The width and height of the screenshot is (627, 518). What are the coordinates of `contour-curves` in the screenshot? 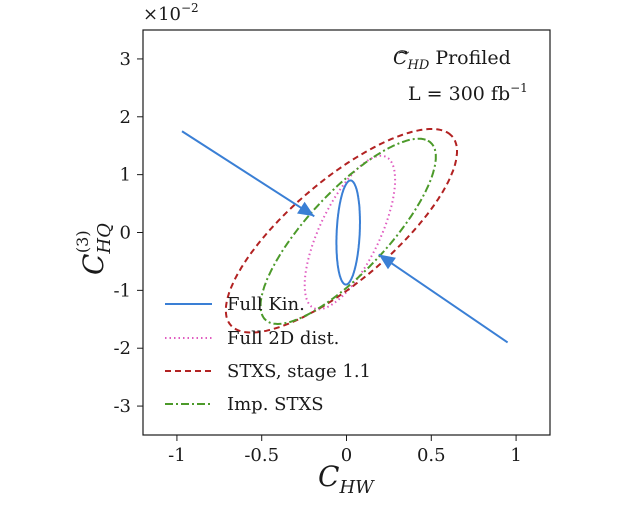 It's located at (341, 231).